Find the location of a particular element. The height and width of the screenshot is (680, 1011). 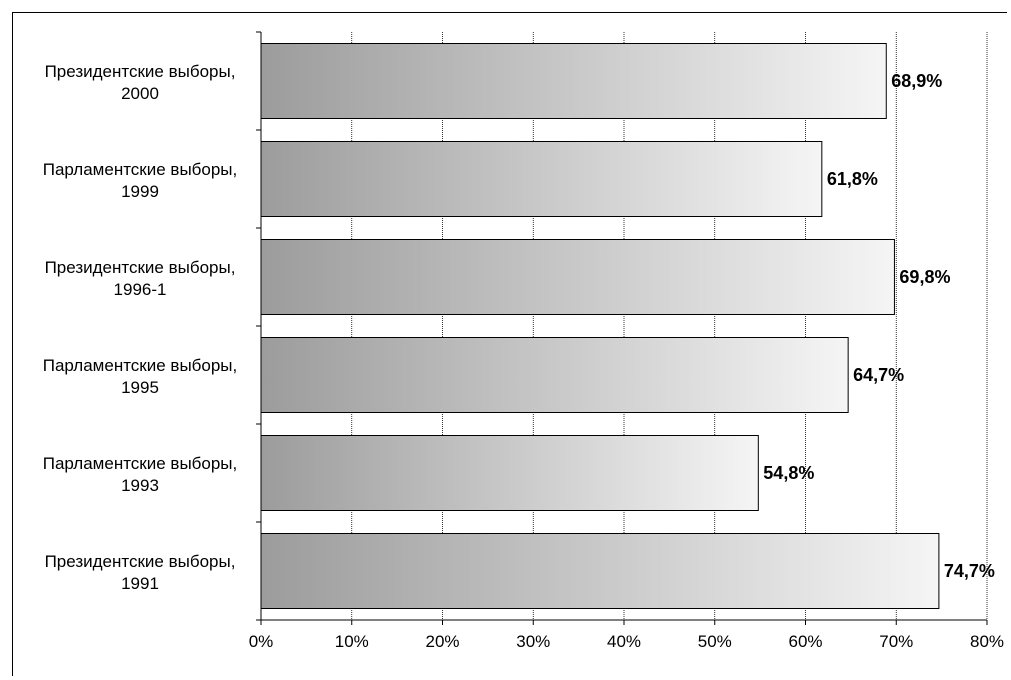

category-label: Президентские выборы, 2000 is located at coordinates (140, 82).